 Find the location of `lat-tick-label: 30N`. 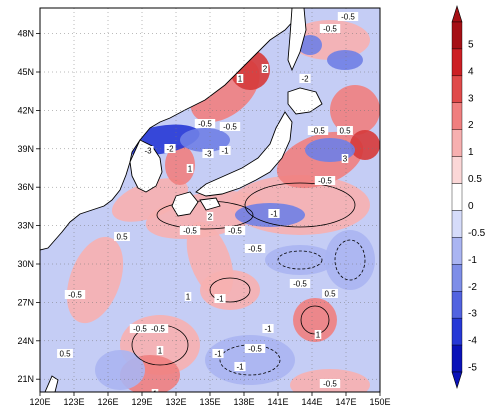

lat-tick-label: 30N is located at coordinates (25, 264).